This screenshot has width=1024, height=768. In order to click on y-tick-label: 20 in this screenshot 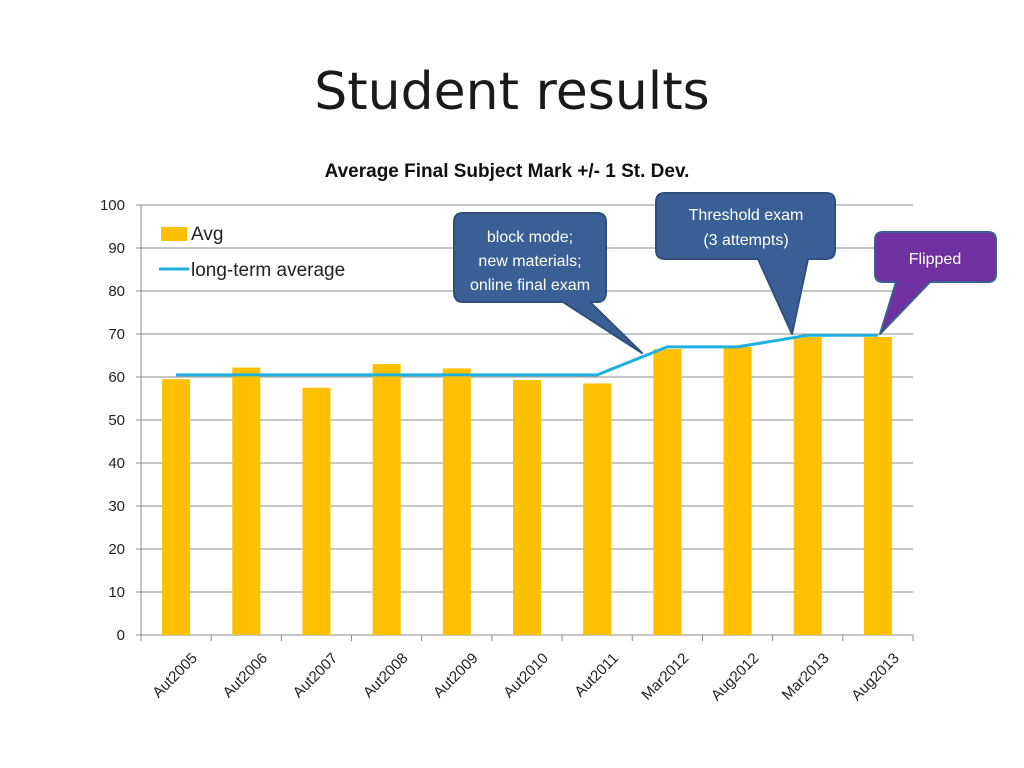, I will do `click(116, 549)`.